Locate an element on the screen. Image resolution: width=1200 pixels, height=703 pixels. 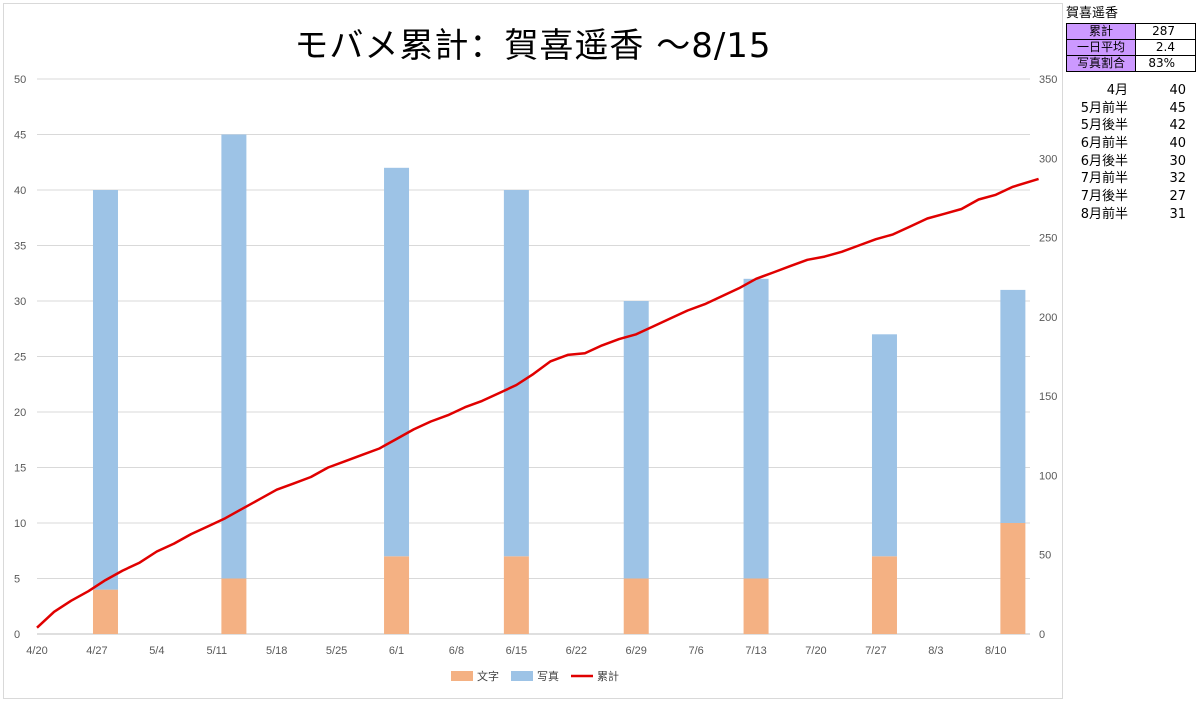
stats-label: 累計 is located at coordinates (1101, 31).